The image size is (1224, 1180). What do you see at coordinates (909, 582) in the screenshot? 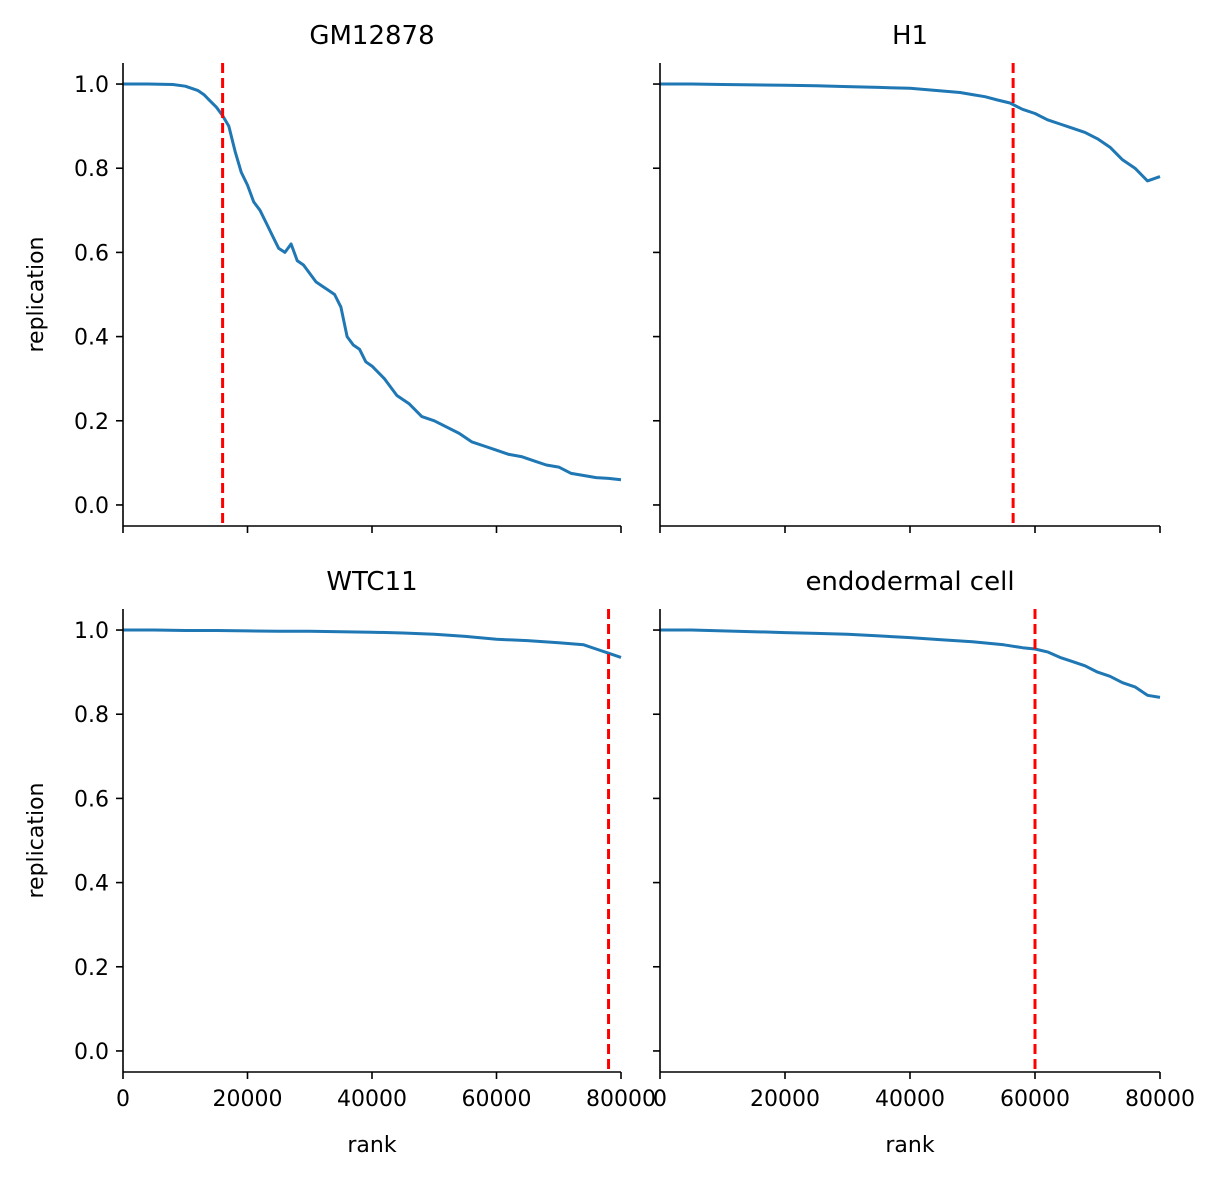
I see `panel-title: endodermal cell` at bounding box center [909, 582].